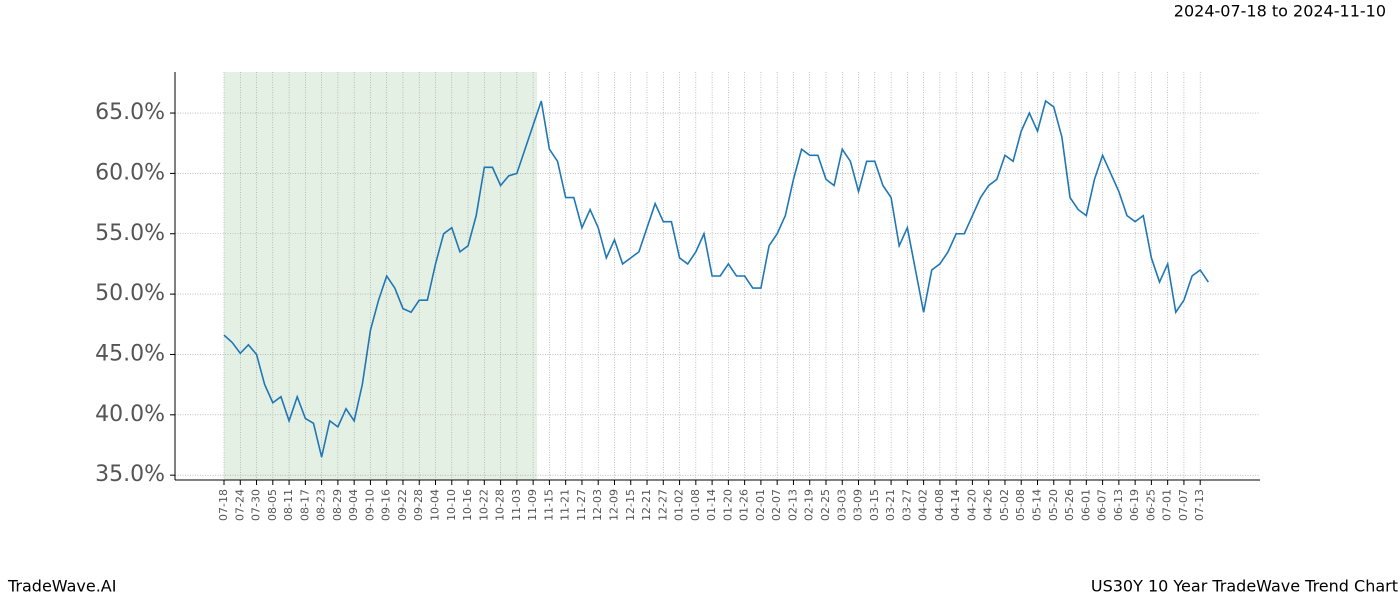 This screenshot has width=1400, height=600. Describe the element at coordinates (858, 505) in the screenshot. I see `x-tick-label: 03-09` at that location.